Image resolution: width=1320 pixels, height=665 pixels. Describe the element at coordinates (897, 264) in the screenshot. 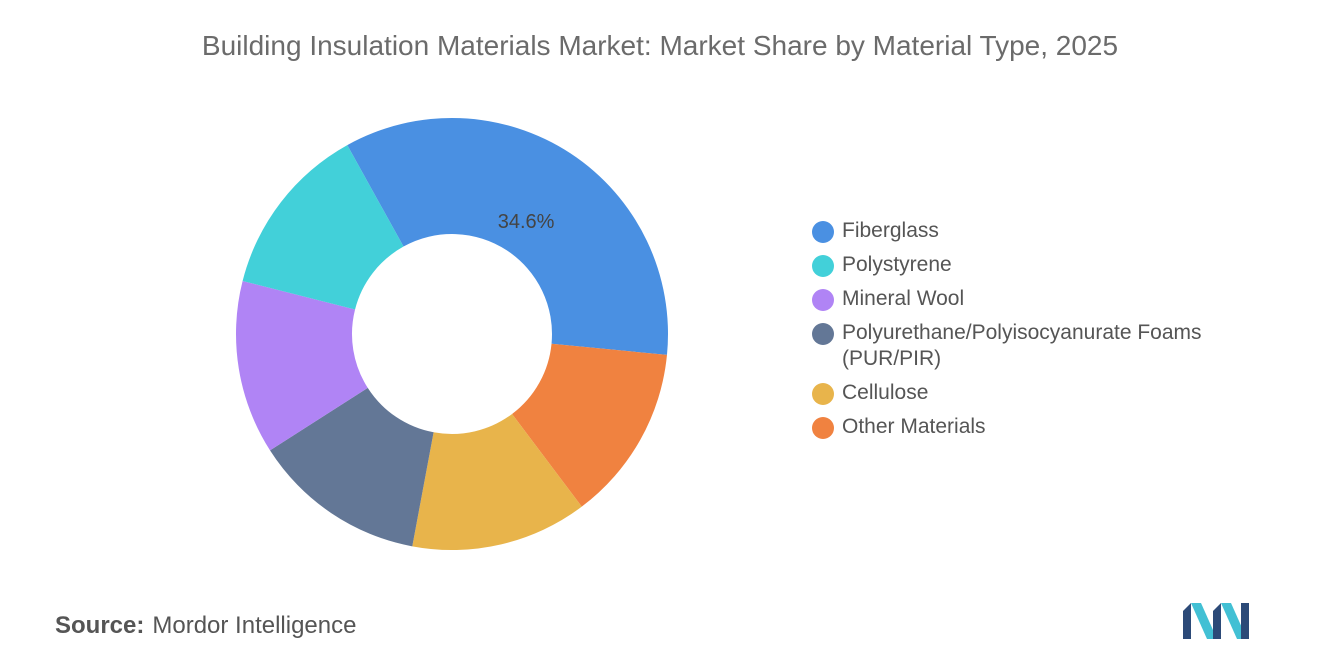

I see `legend-label: Polystyrene` at that location.